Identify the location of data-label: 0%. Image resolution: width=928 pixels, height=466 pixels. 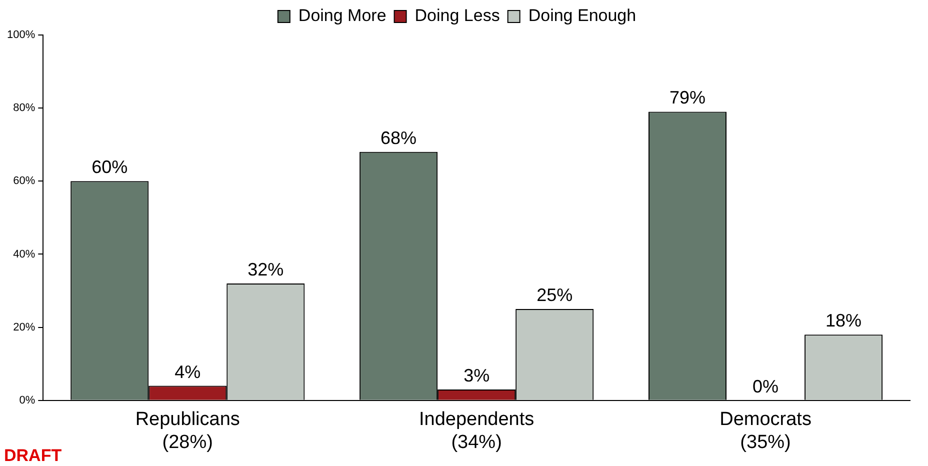
(765, 386).